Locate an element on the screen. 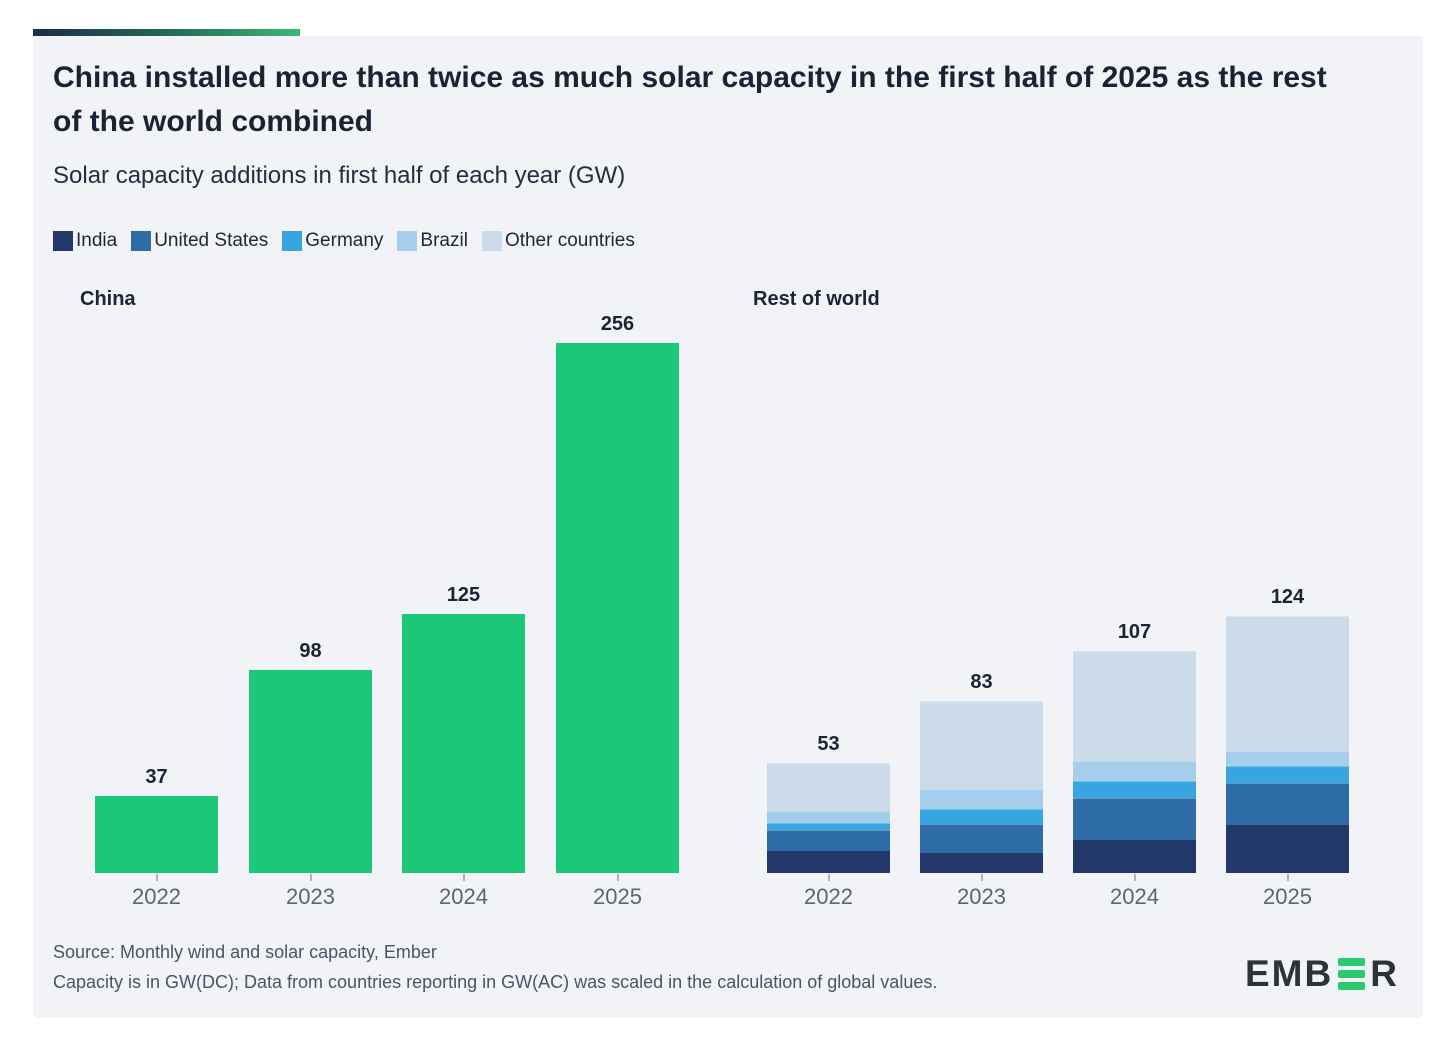  bar-segment-germany-2025 is located at coordinates (1287, 774).